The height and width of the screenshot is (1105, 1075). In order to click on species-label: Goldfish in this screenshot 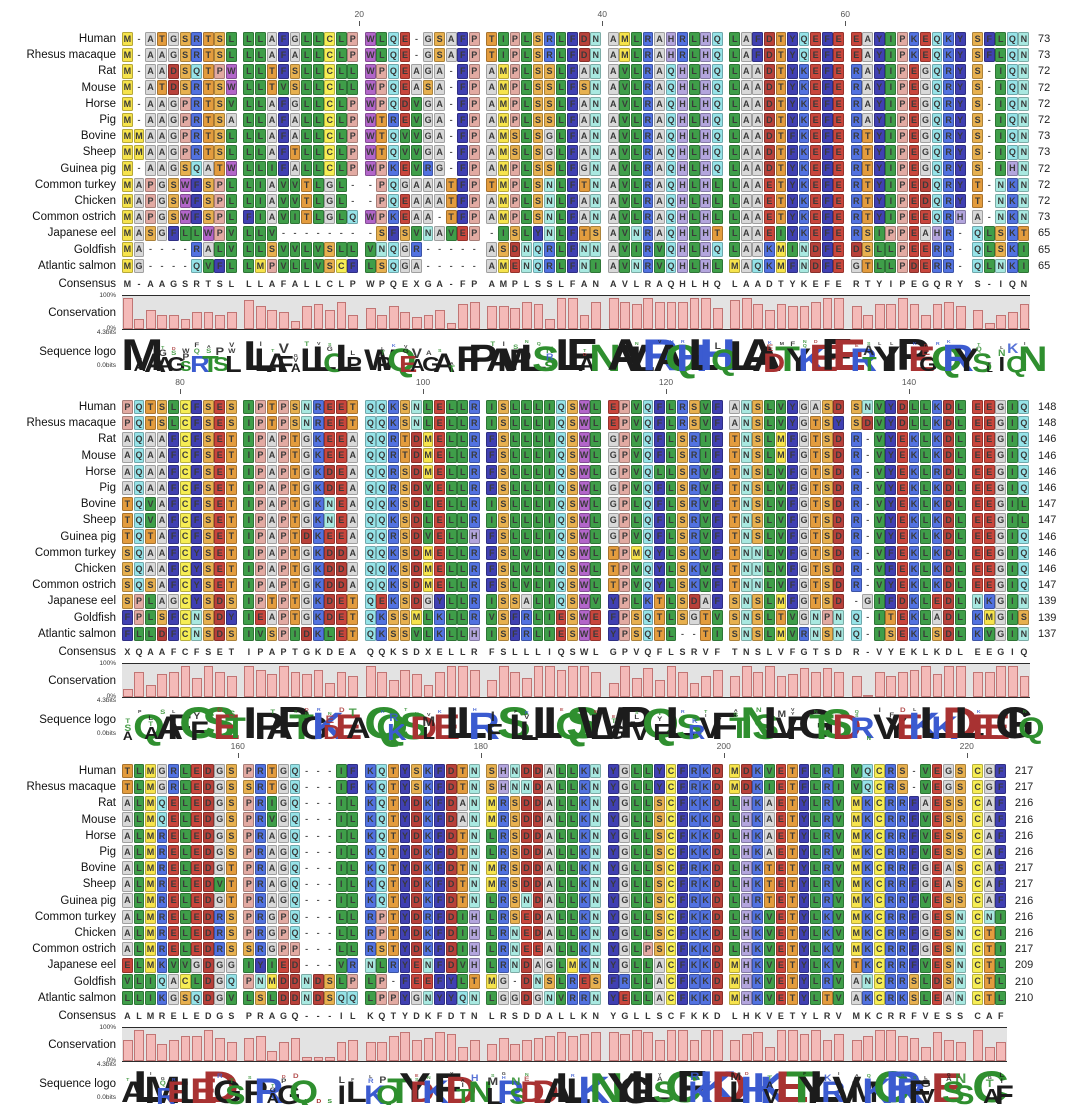, I will do `click(94, 981)`.